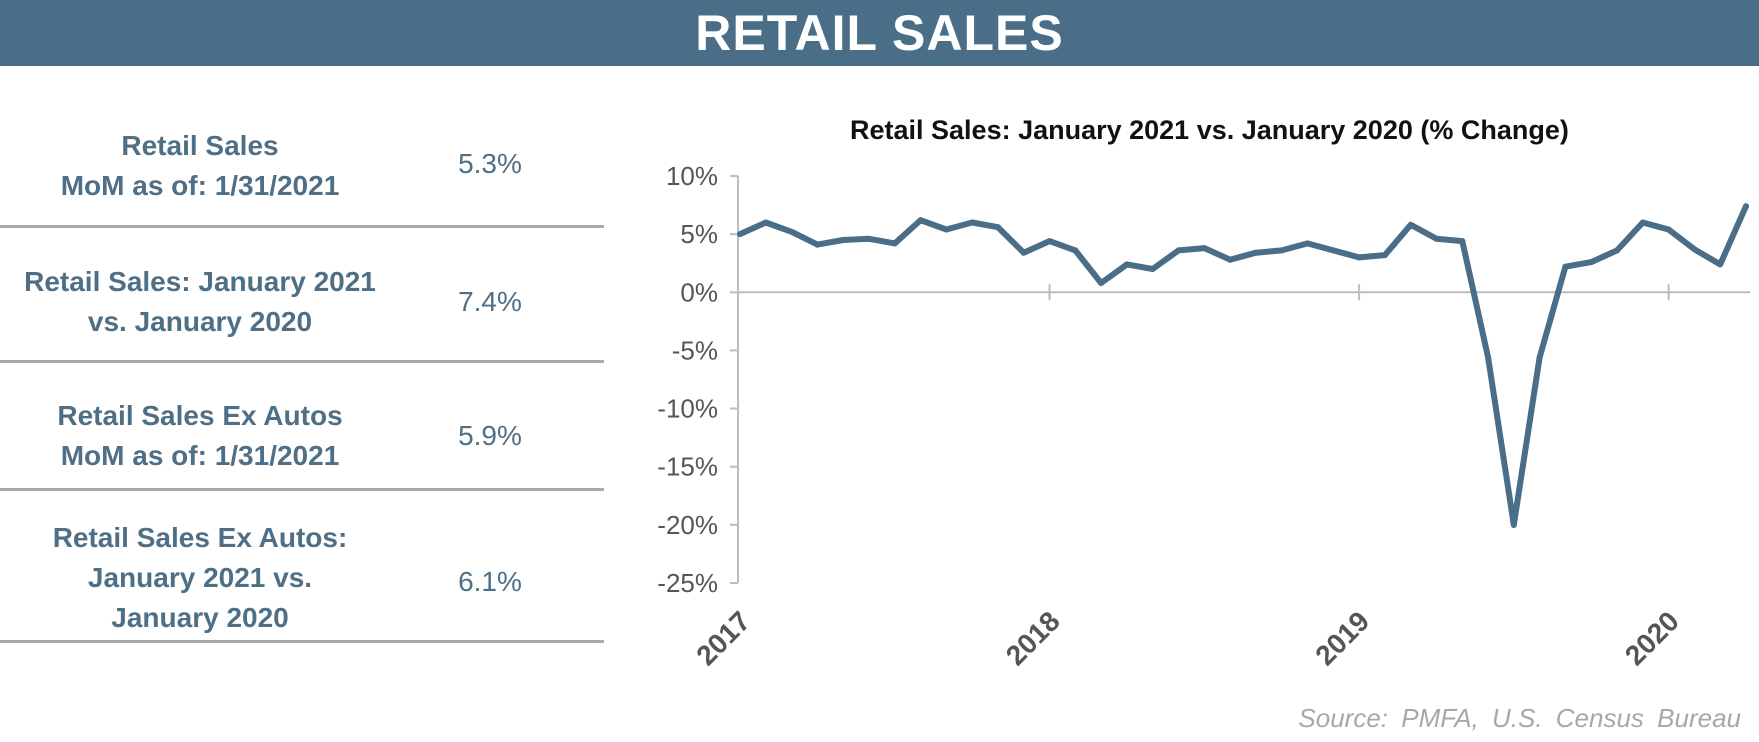 The width and height of the screenshot is (1759, 742). I want to click on y-tick-label: -10%, so click(687, 409).